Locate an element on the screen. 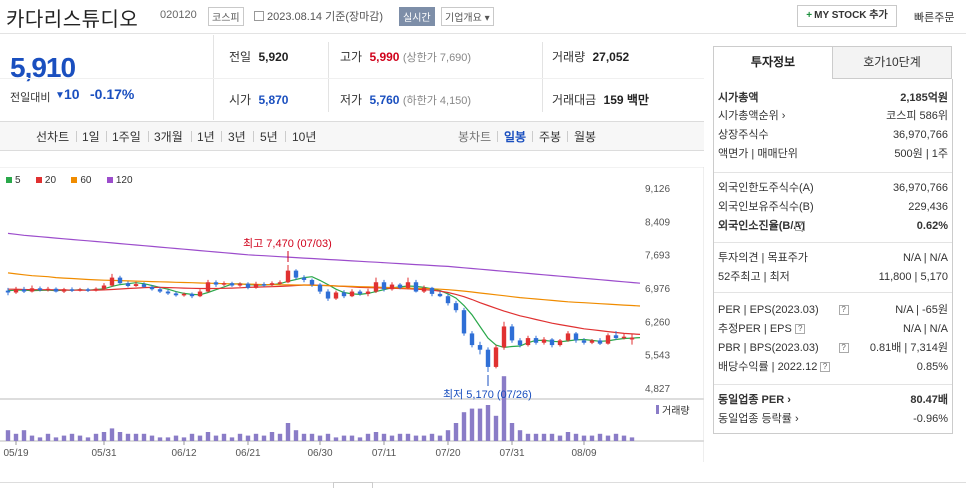 The width and height of the screenshot is (966, 488). base-date: 2023.08.14 기준(장마감) is located at coordinates (325, 17).